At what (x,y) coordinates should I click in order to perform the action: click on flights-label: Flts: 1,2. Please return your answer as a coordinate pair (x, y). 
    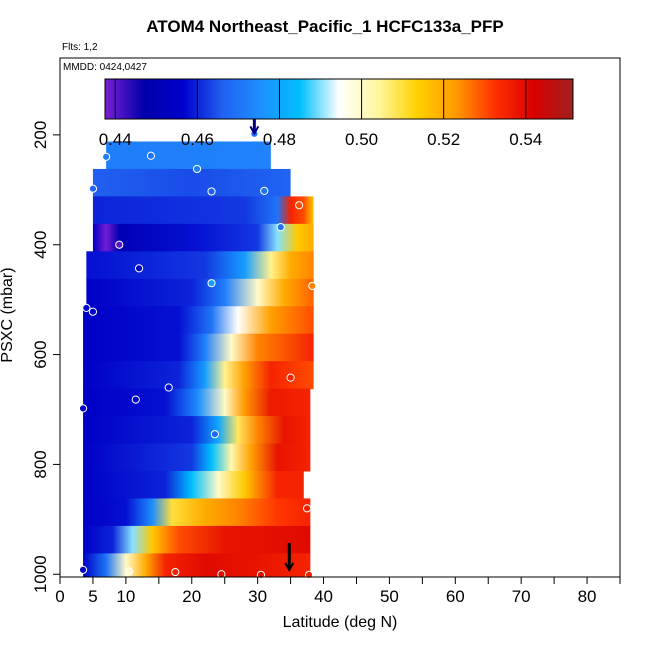
    Looking at the image, I should click on (80, 47).